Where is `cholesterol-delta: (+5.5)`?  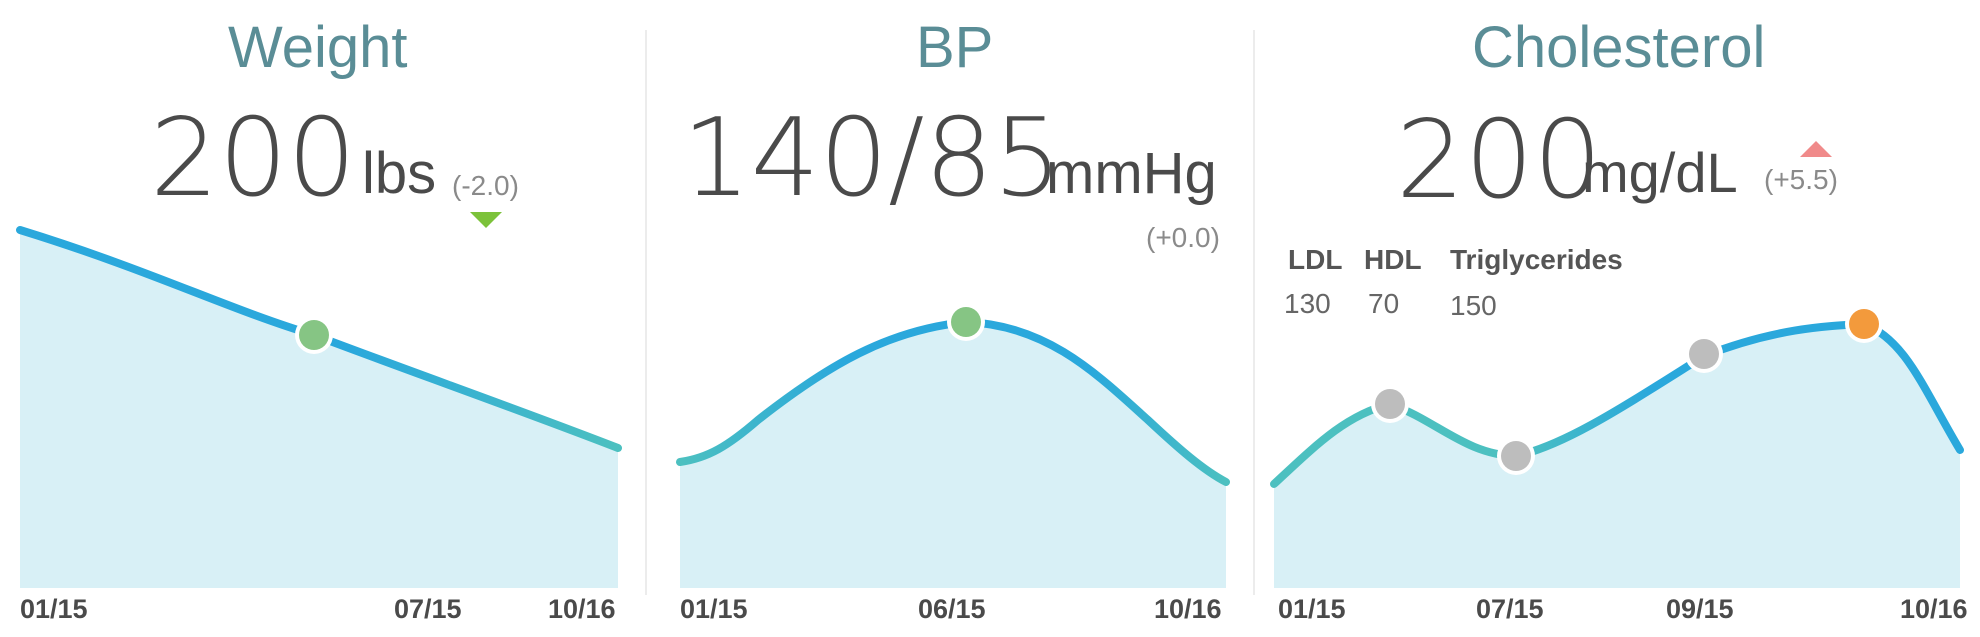
cholesterol-delta: (+5.5) is located at coordinates (1801, 179).